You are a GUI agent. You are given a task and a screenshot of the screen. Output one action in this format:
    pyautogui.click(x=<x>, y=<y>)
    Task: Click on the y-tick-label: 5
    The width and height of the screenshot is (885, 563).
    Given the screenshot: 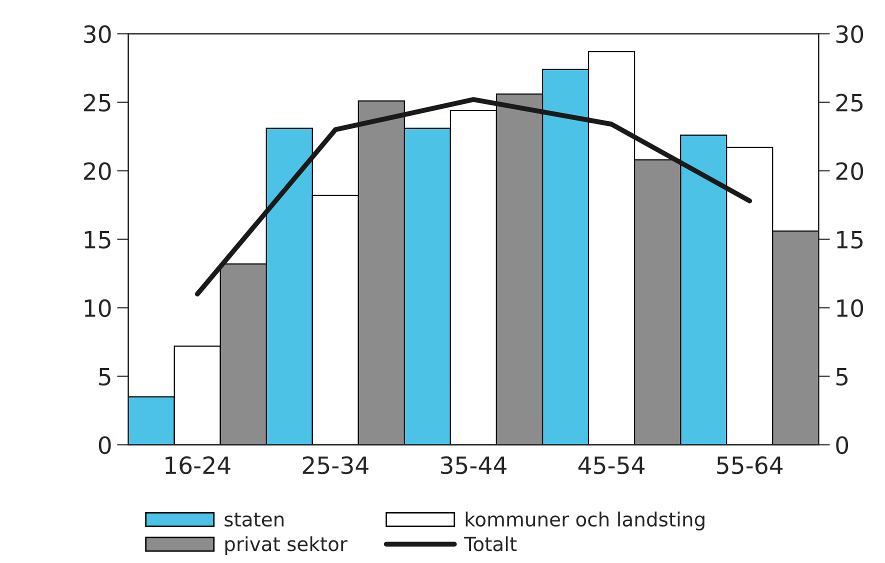 What is the action you would take?
    pyautogui.click(x=104, y=377)
    